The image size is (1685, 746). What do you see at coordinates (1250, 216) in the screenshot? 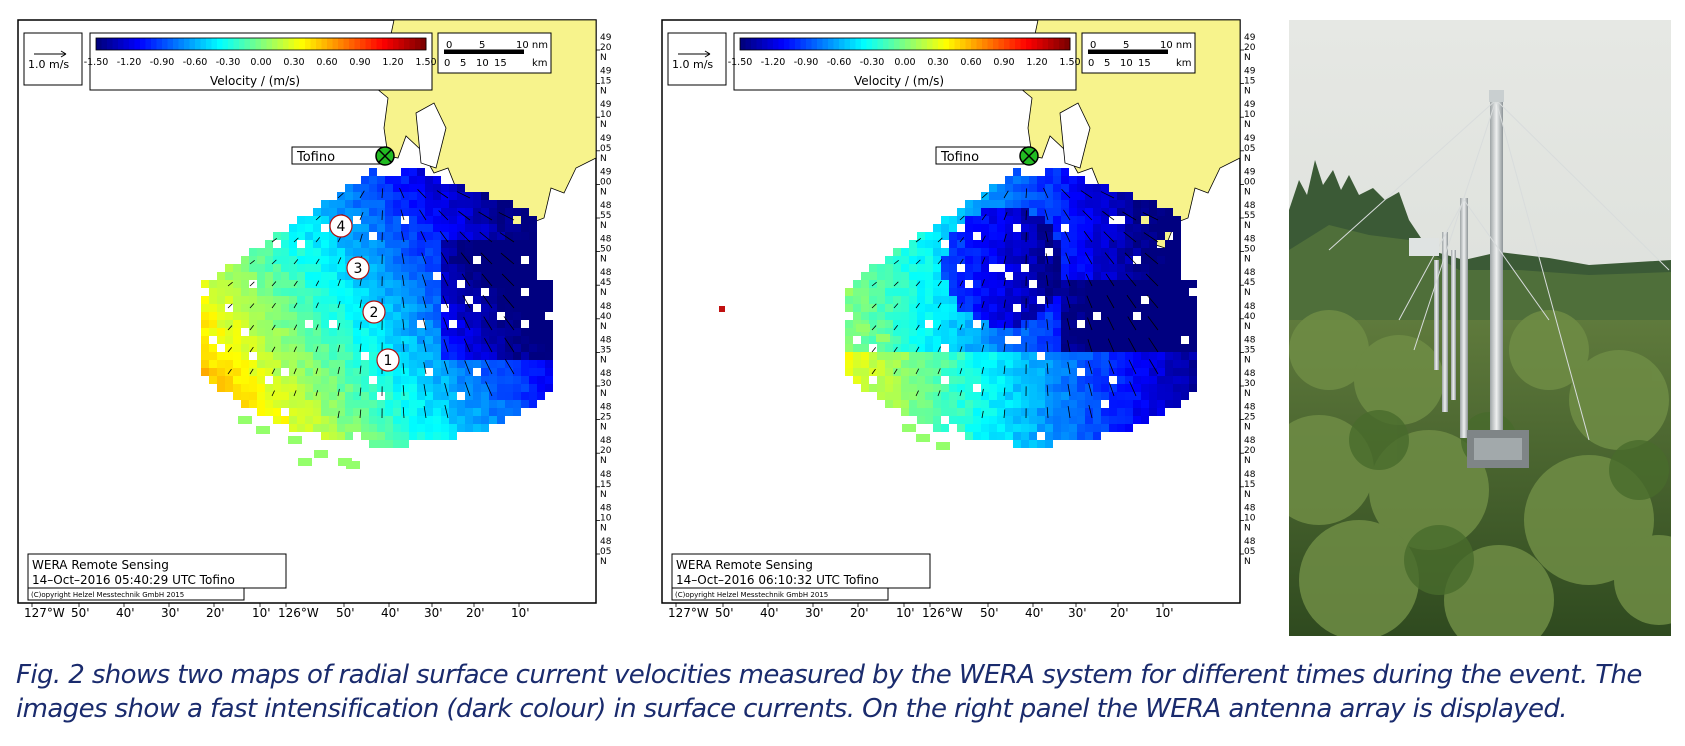
I see `latitude-label: 55'` at bounding box center [1250, 216].